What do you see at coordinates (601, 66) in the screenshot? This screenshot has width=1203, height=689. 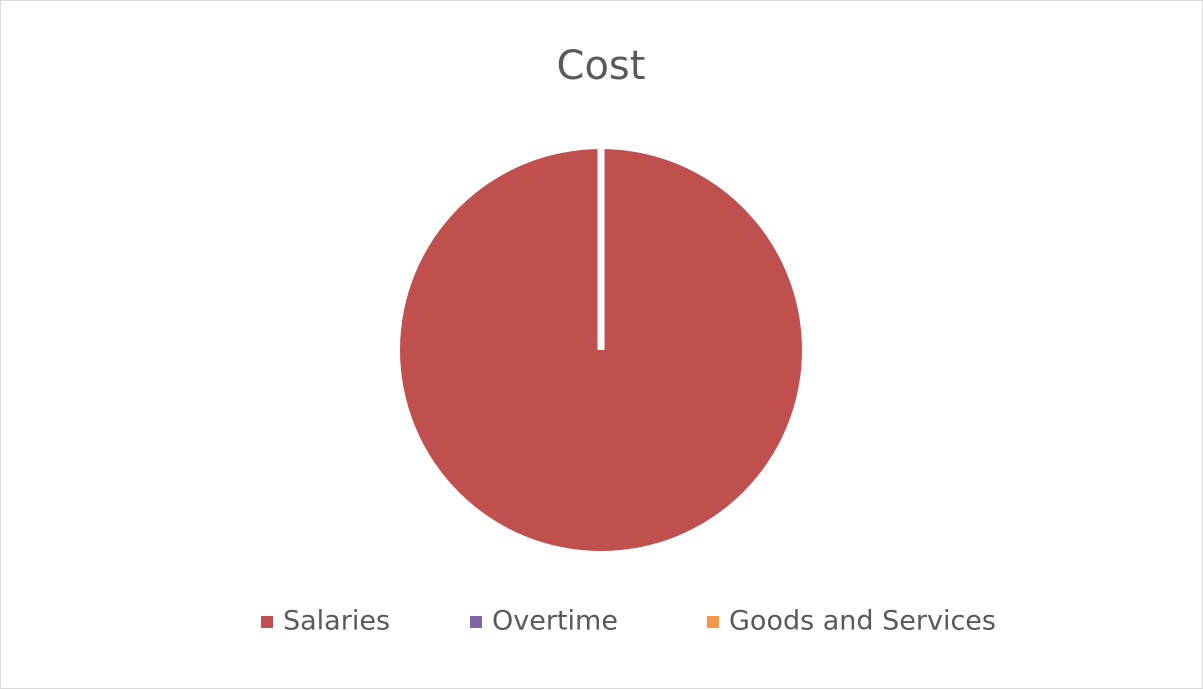 I see `chart-title: Cost` at bounding box center [601, 66].